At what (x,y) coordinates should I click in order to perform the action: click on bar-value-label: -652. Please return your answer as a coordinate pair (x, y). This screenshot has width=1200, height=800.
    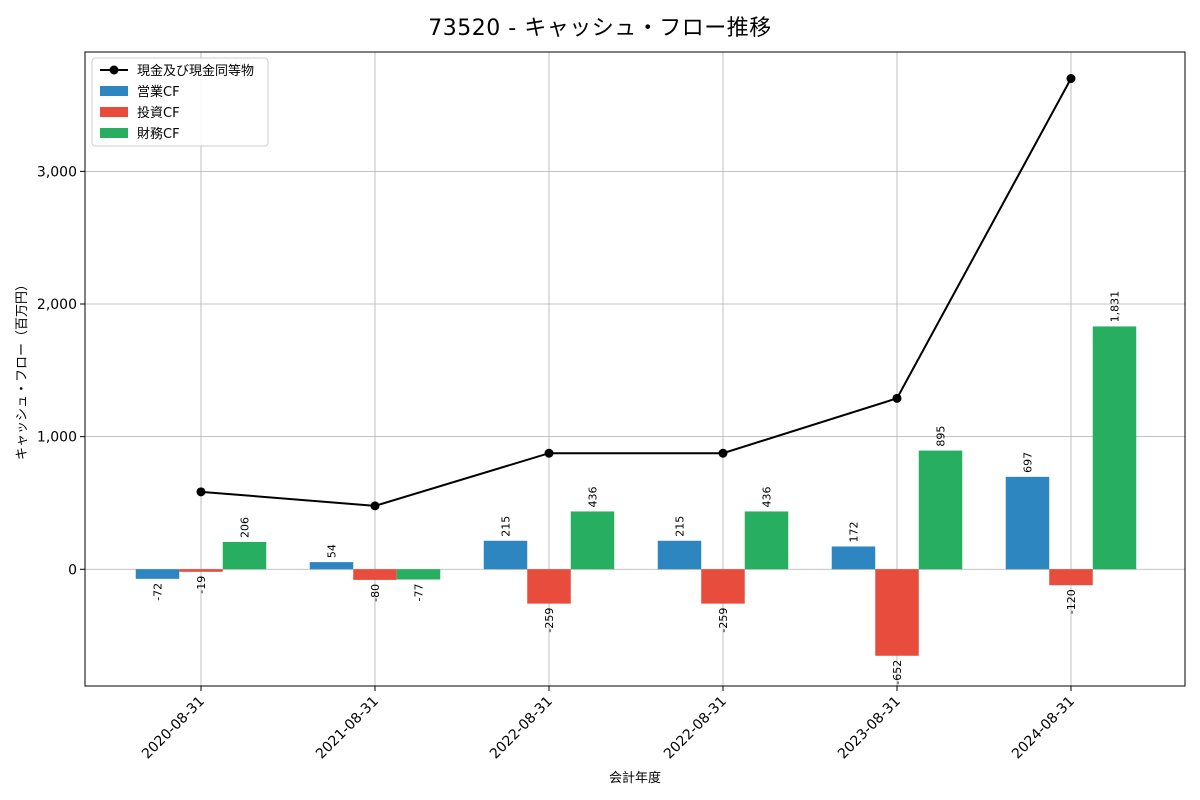
    Looking at the image, I should click on (897, 672).